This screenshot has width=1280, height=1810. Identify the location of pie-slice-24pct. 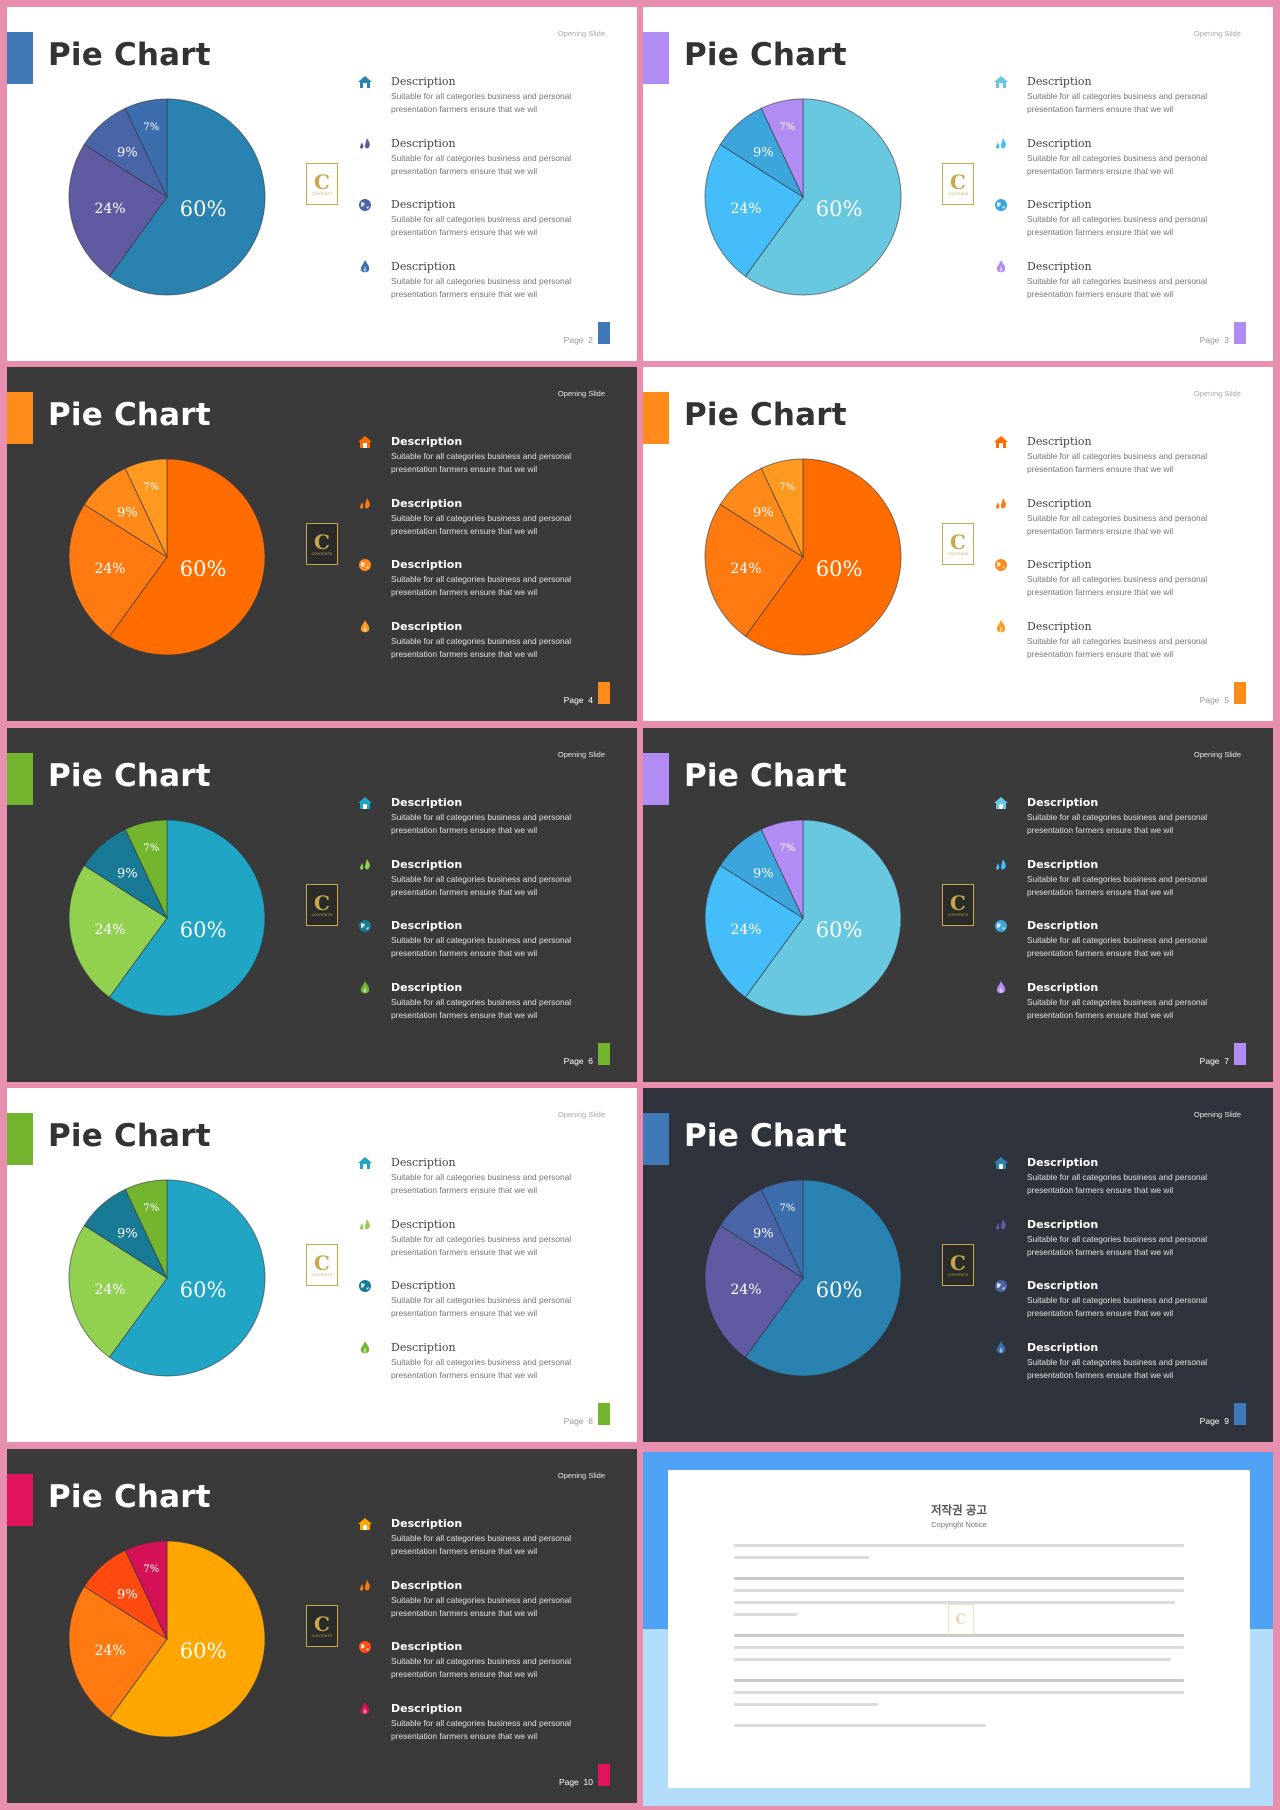
(118, 570).